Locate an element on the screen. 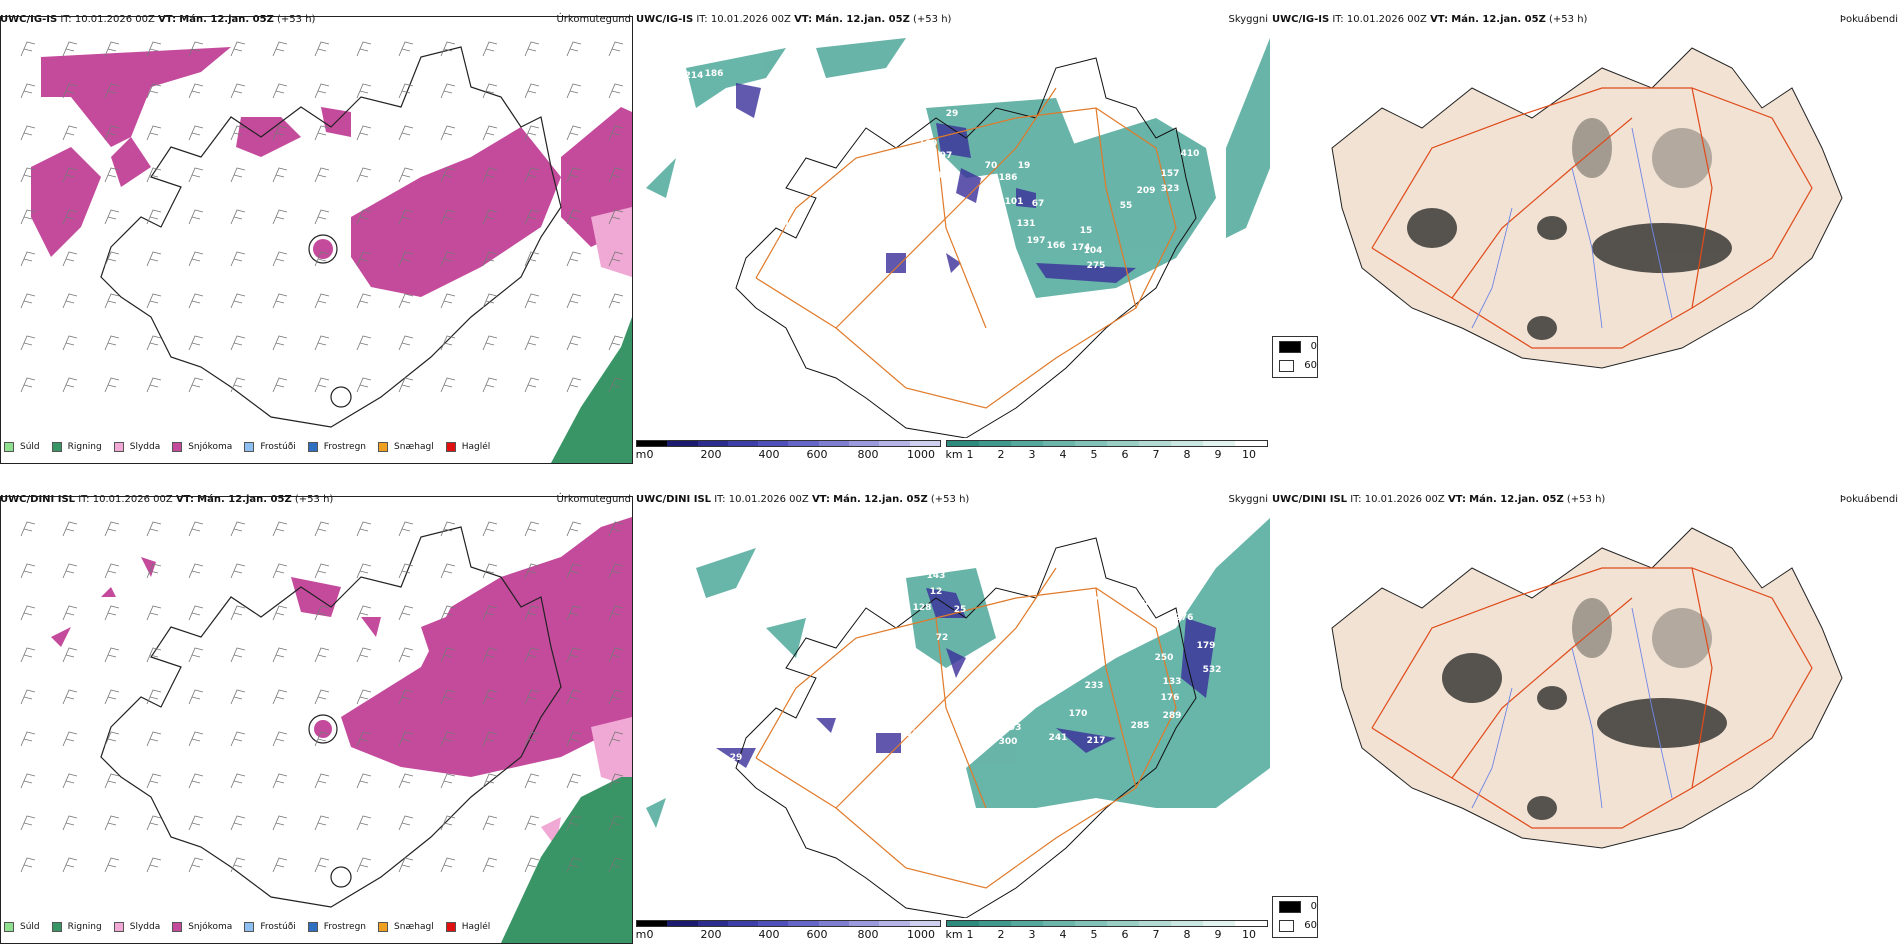 Image resolution: width=1900 pixels, height=950 pixels. height-colorbar: m 0 200 400 600 800 1000 is located at coordinates (788, 930).